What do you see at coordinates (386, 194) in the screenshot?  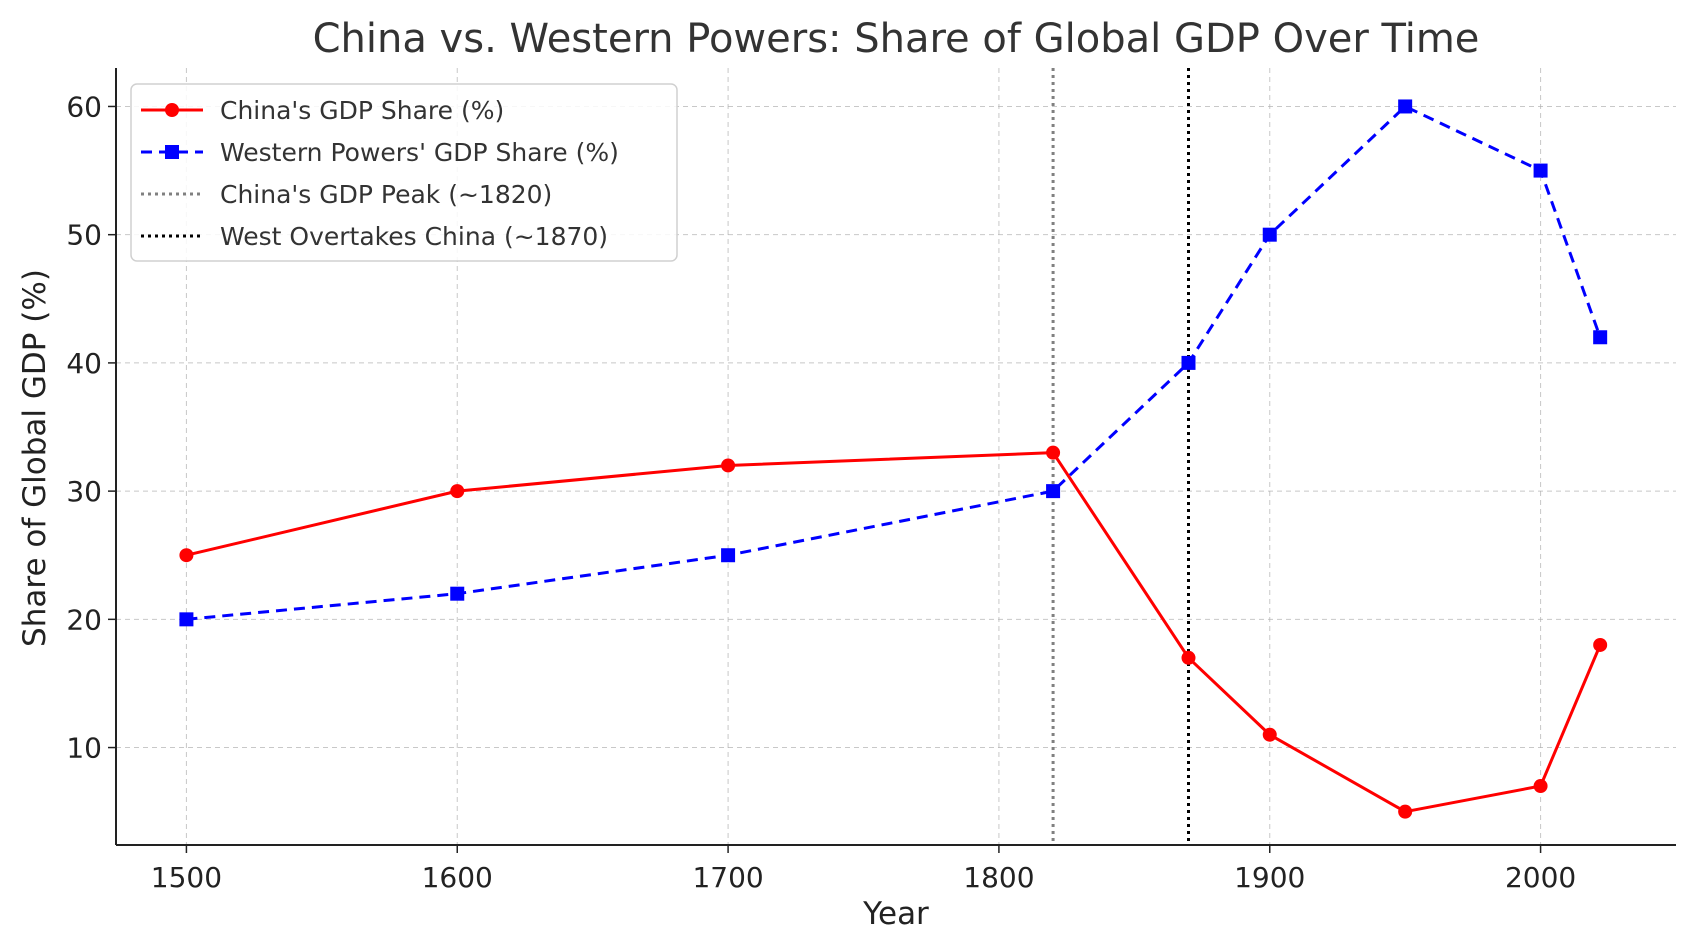 I see `legend-label: China's GDP Peak (~1820)` at bounding box center [386, 194].